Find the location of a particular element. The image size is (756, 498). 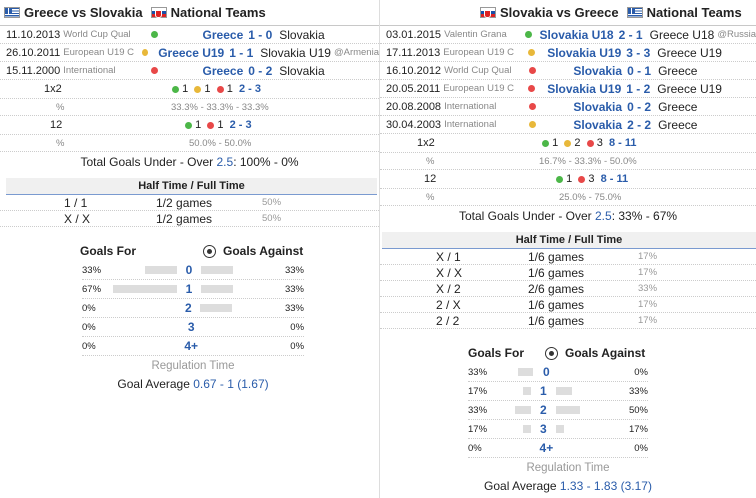

left-htft-title: Half Time / Full Time is located at coordinates (191, 186).